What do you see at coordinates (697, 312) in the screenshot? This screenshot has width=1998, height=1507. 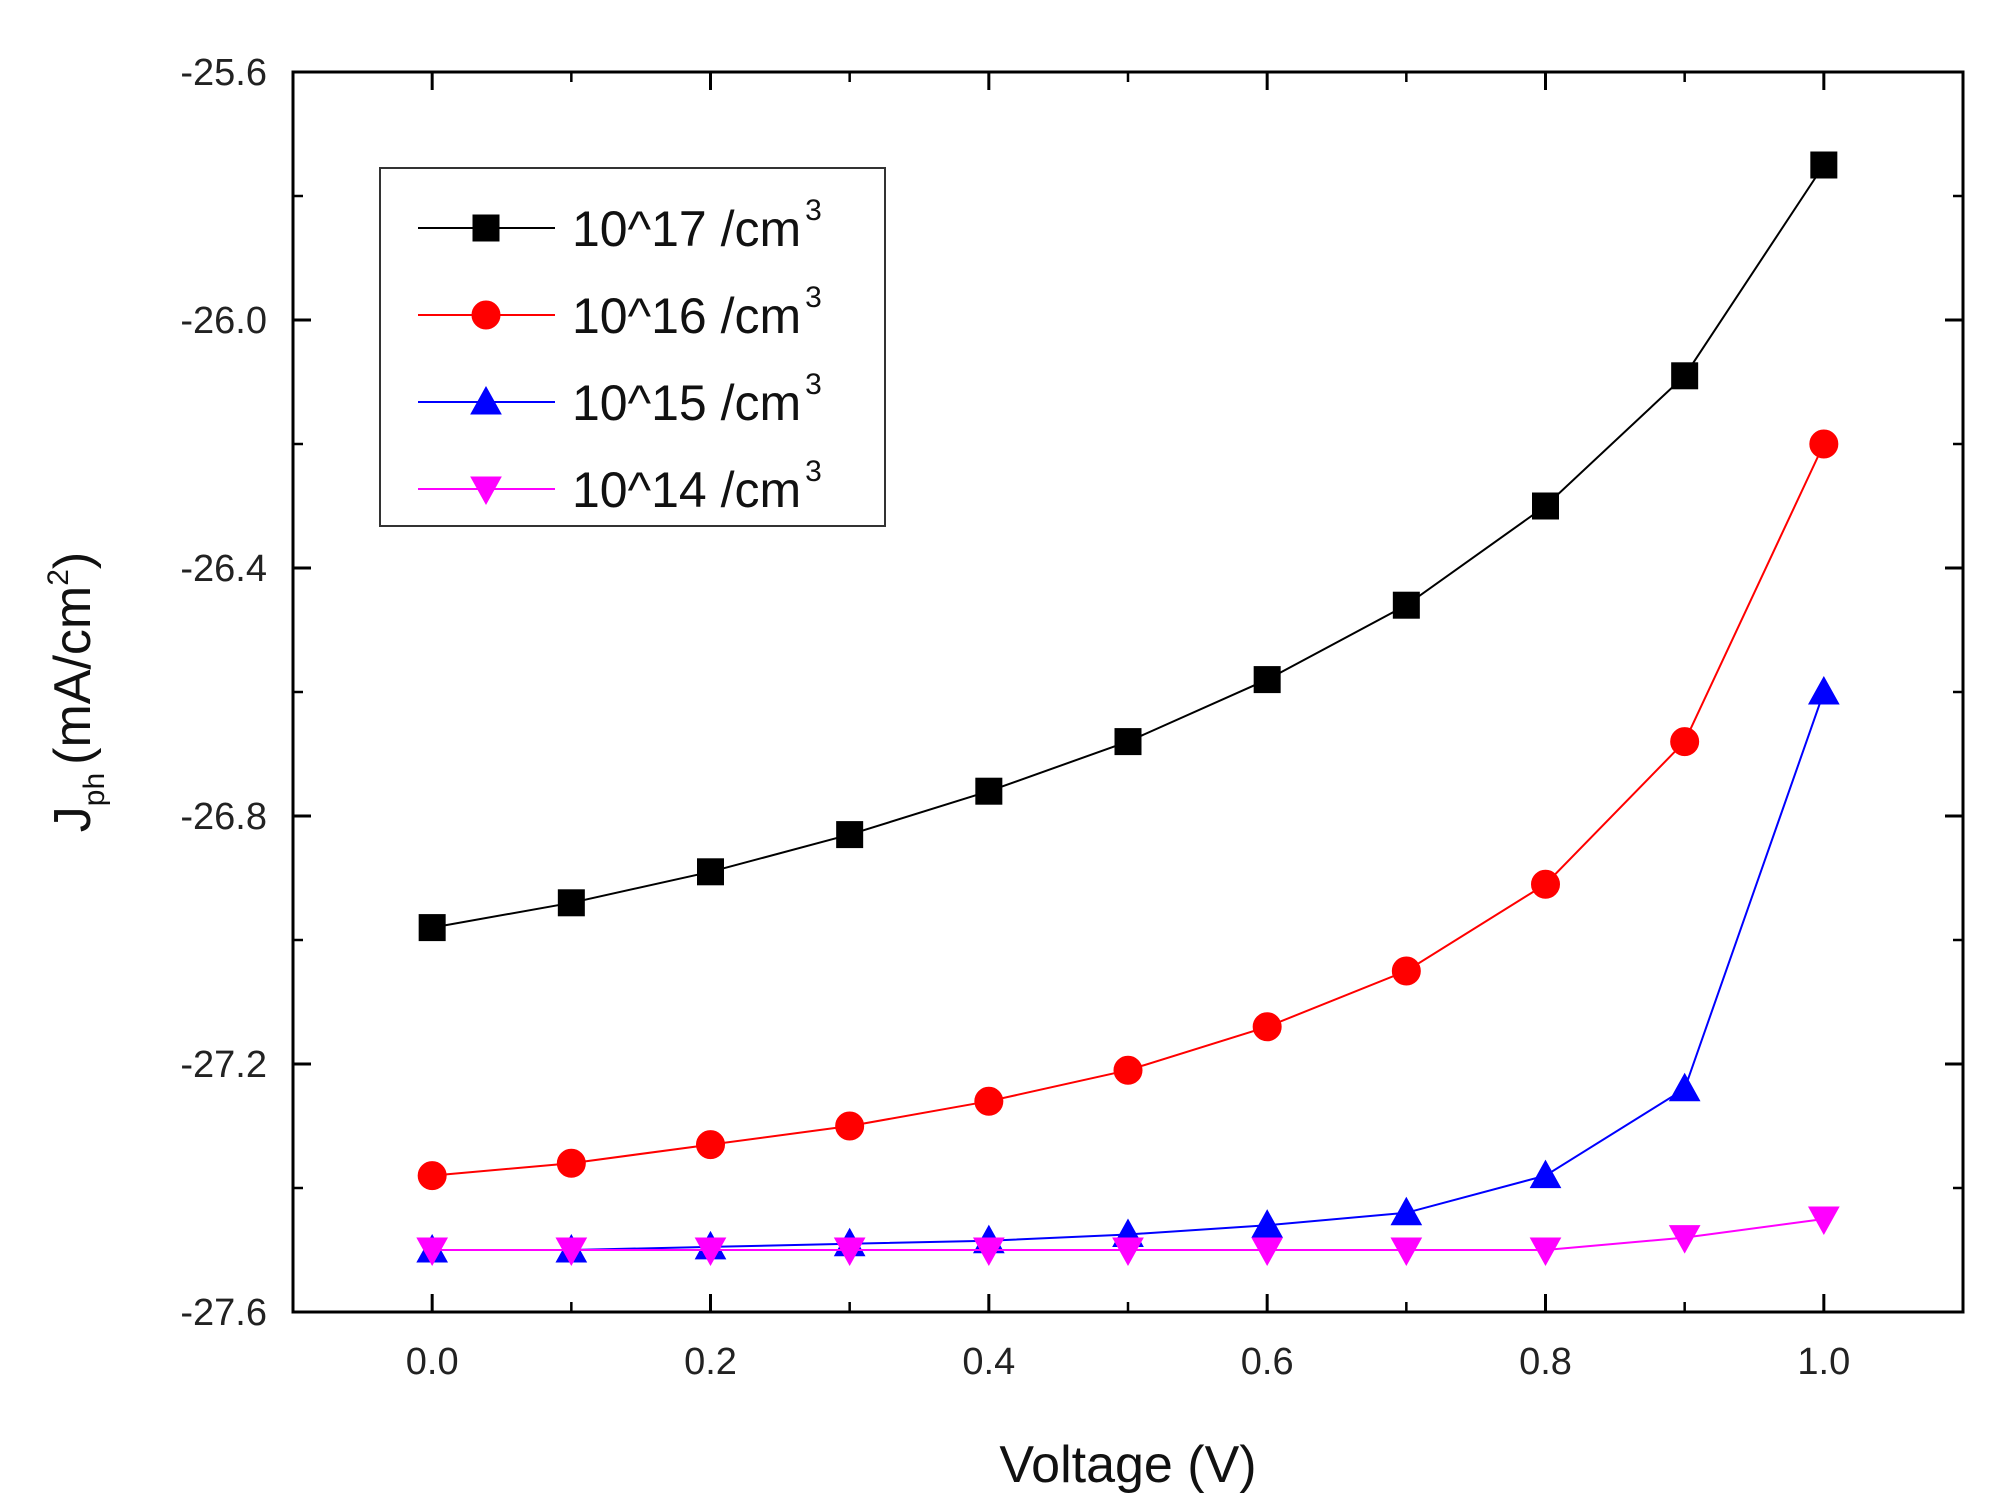 I see `legend-label: 10^16 /cm 3` at bounding box center [697, 312].